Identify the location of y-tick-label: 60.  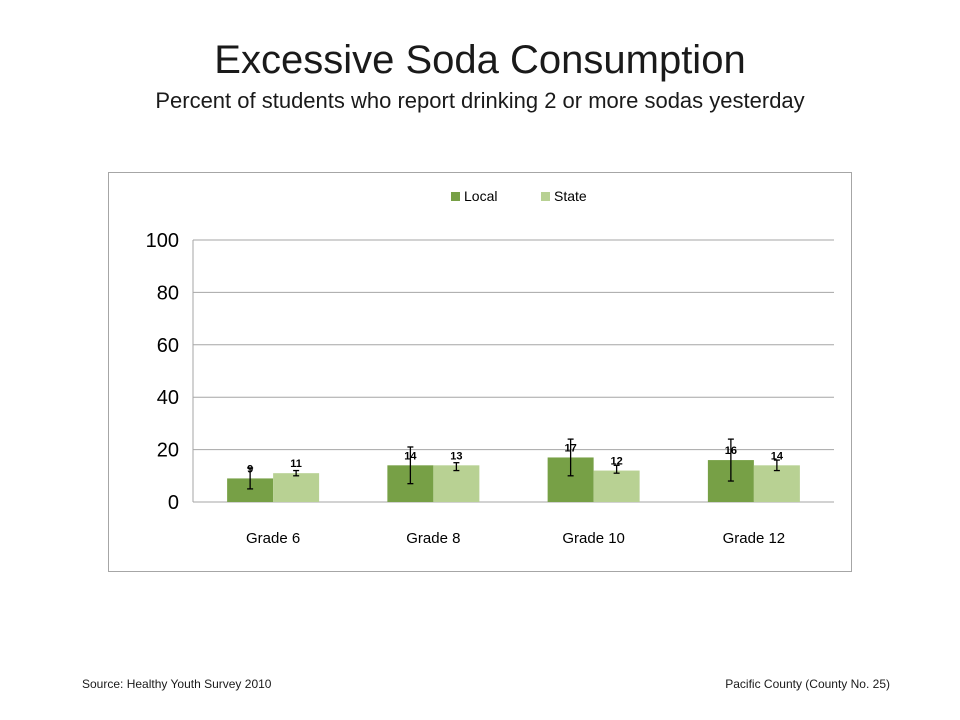
(168, 346).